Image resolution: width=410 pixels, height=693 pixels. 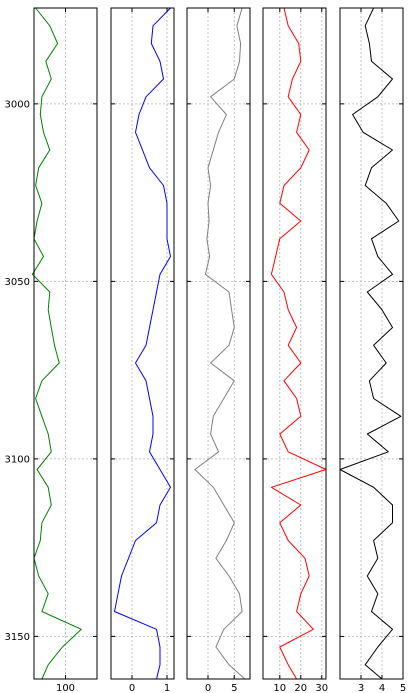 I want to click on panel-2-xtick-label-2: 1, so click(x=167, y=688).